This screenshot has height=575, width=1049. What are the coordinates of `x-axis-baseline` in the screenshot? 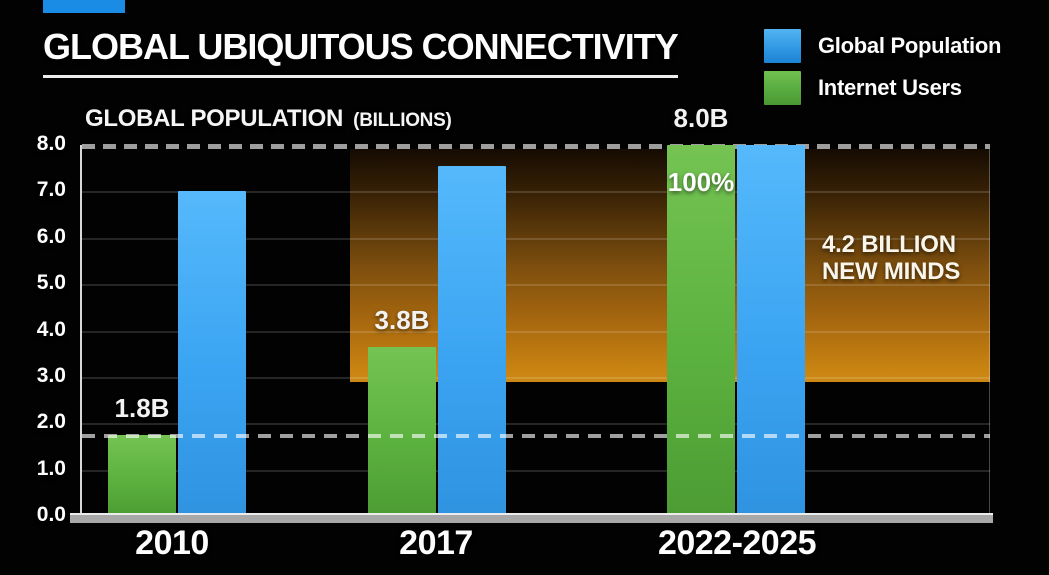 It's located at (531, 518).